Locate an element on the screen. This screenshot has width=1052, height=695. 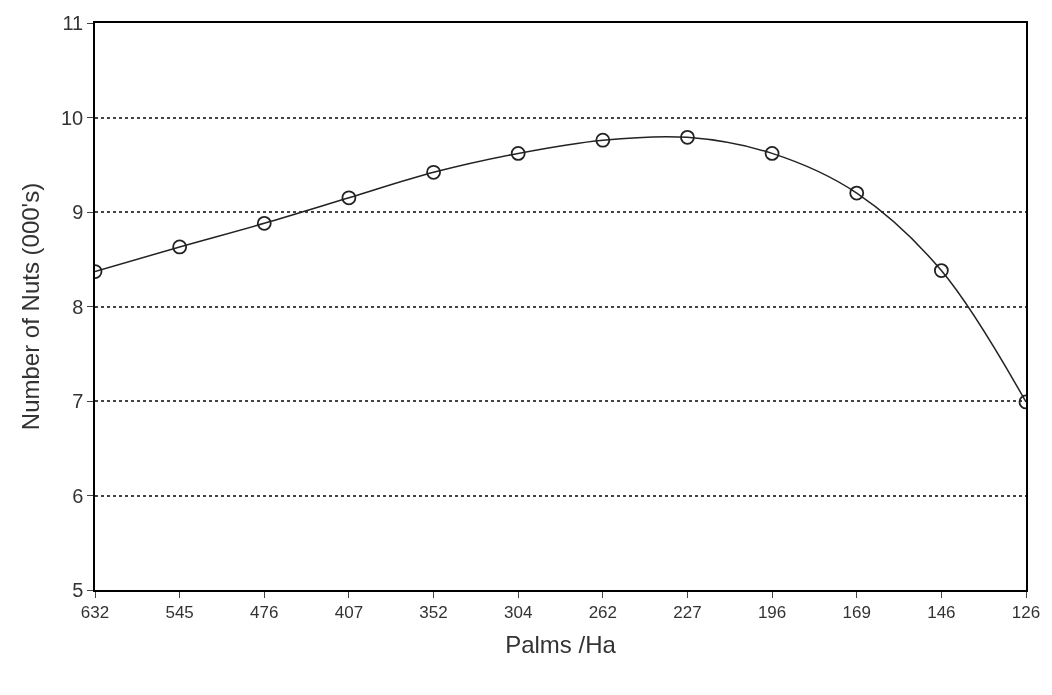
x-tick-label: 126 is located at coordinates (1026, 613).